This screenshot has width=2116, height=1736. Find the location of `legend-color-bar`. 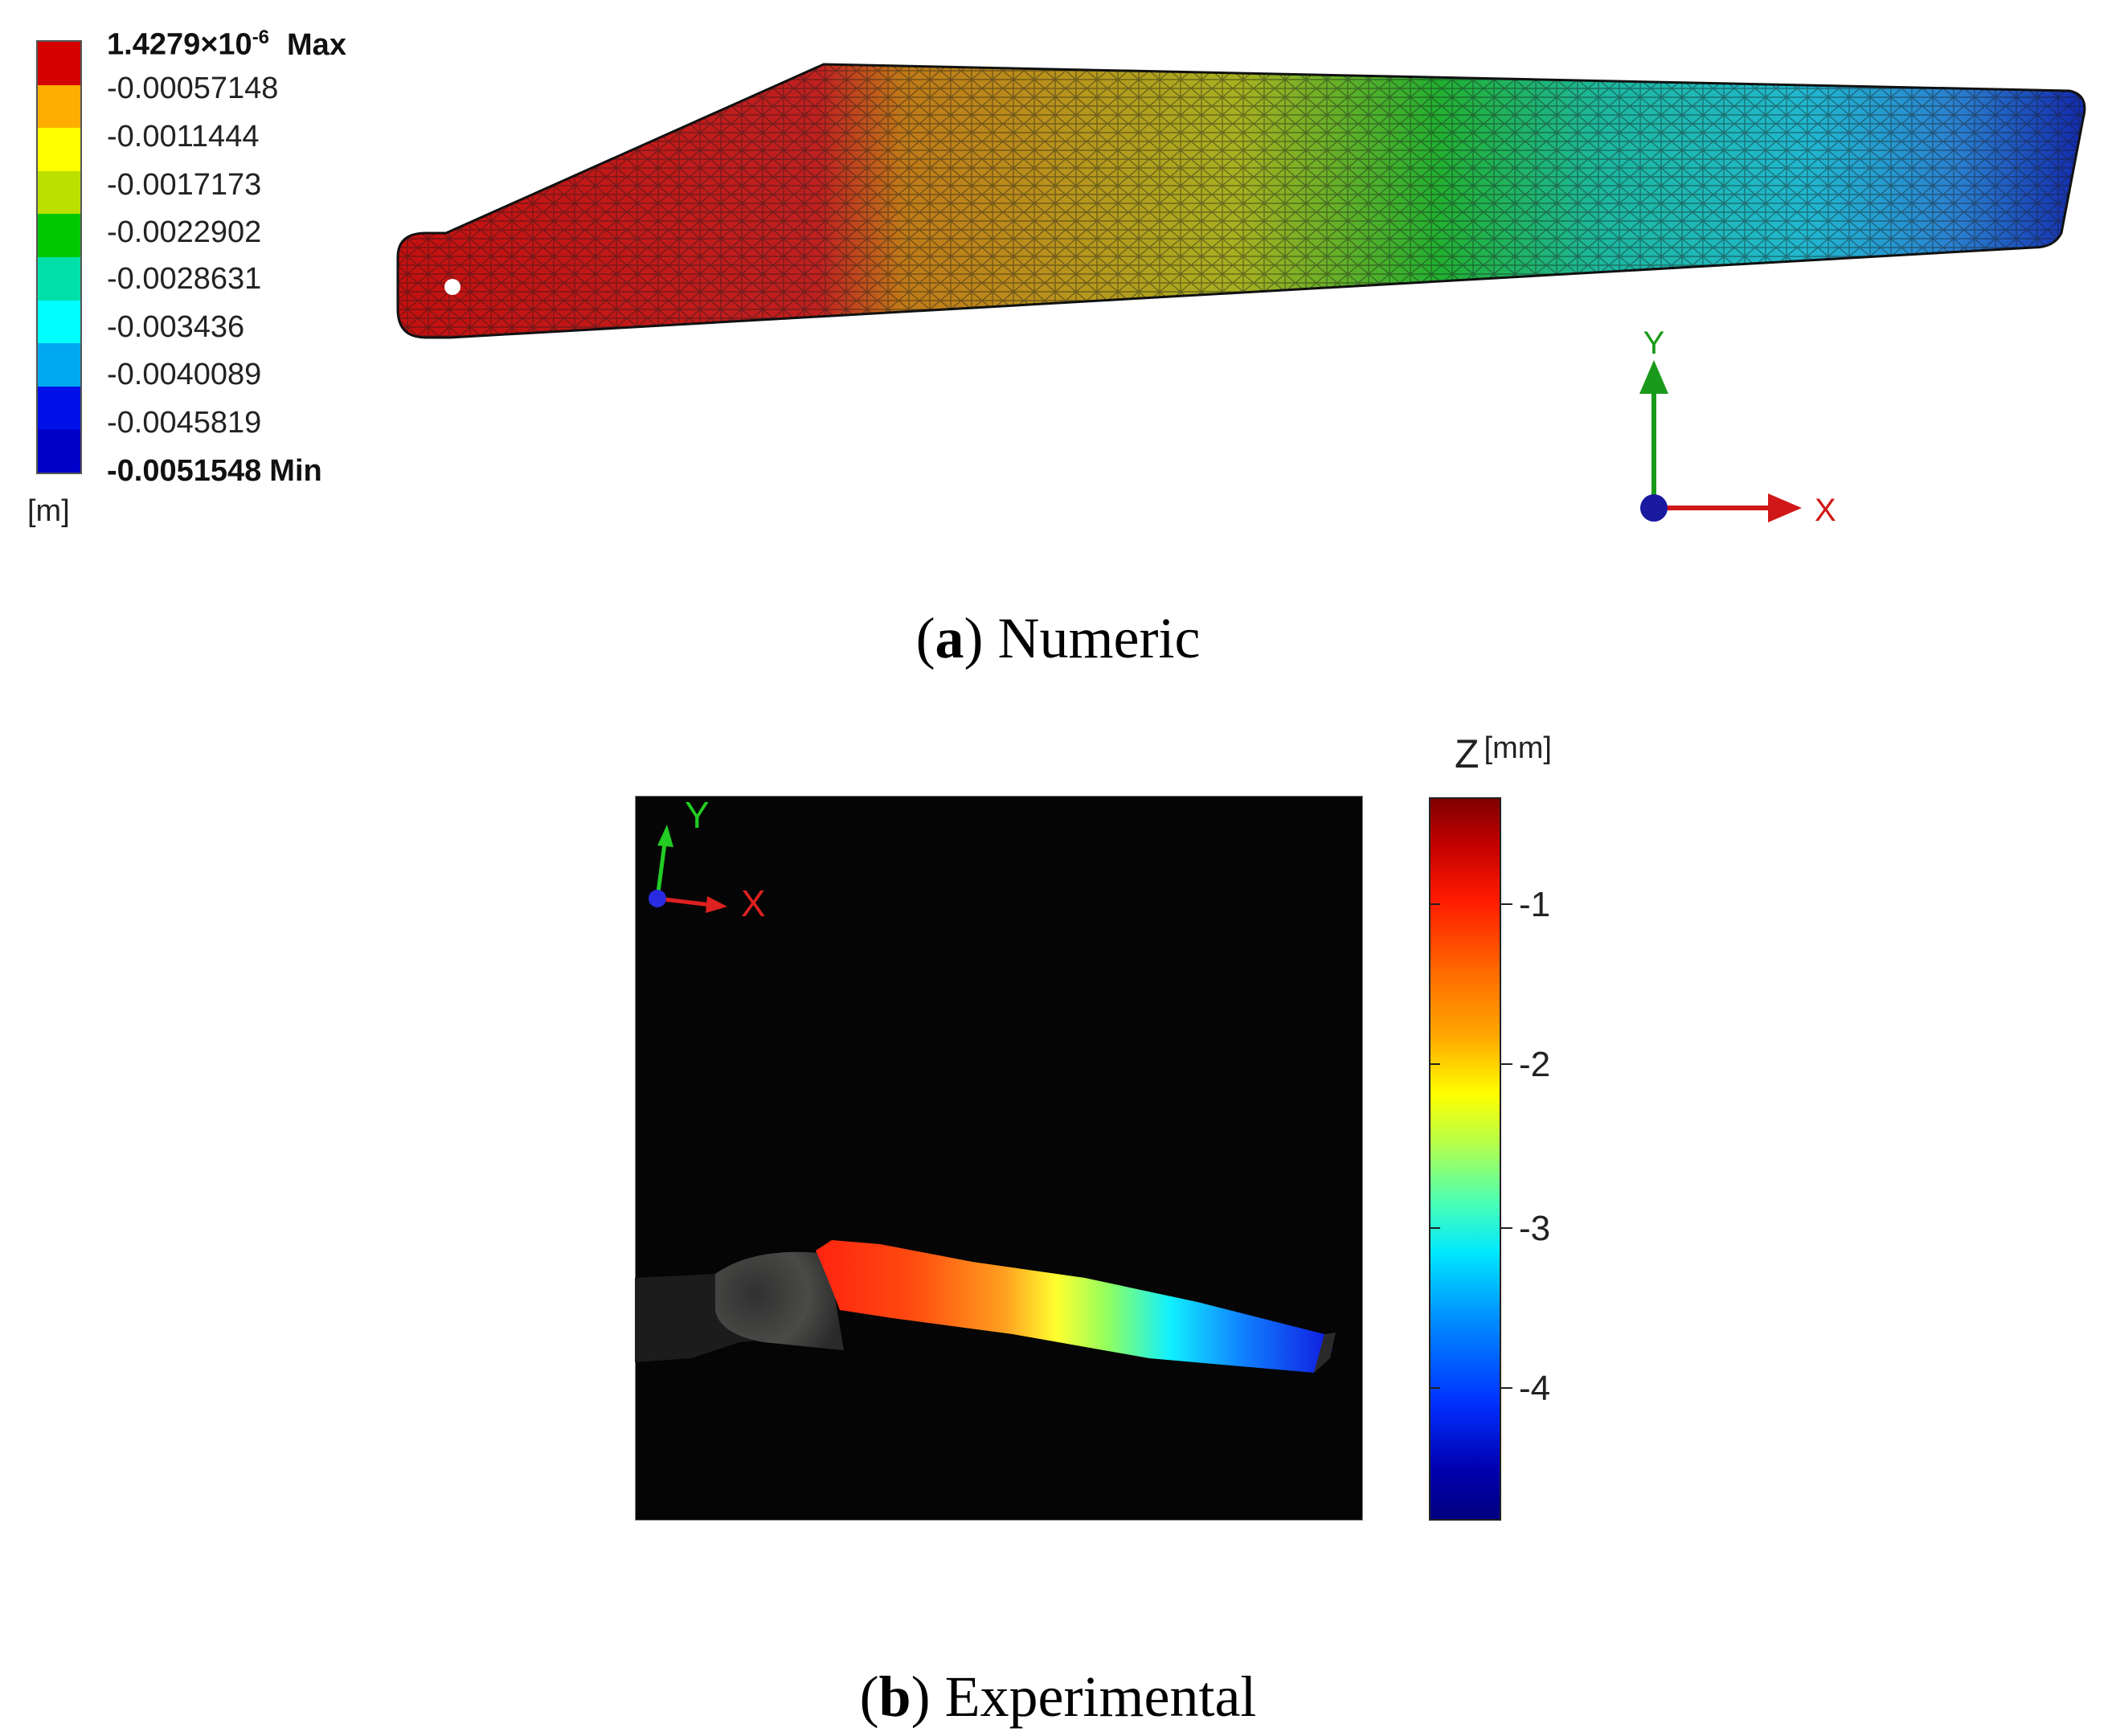

legend-color-bar is located at coordinates (59, 257).